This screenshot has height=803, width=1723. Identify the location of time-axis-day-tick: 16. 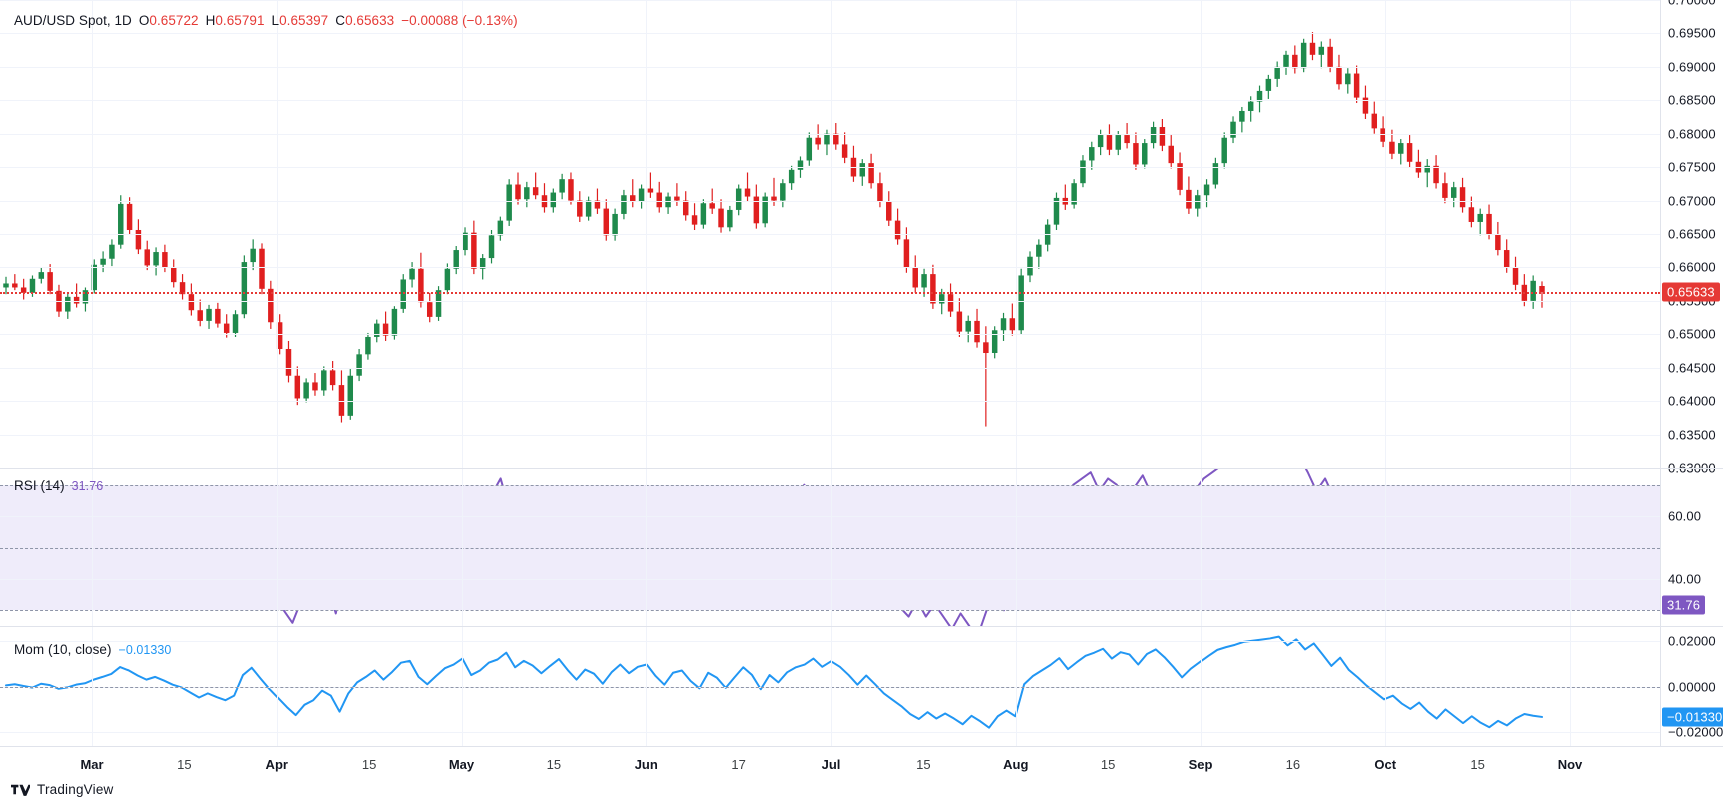
(1293, 764).